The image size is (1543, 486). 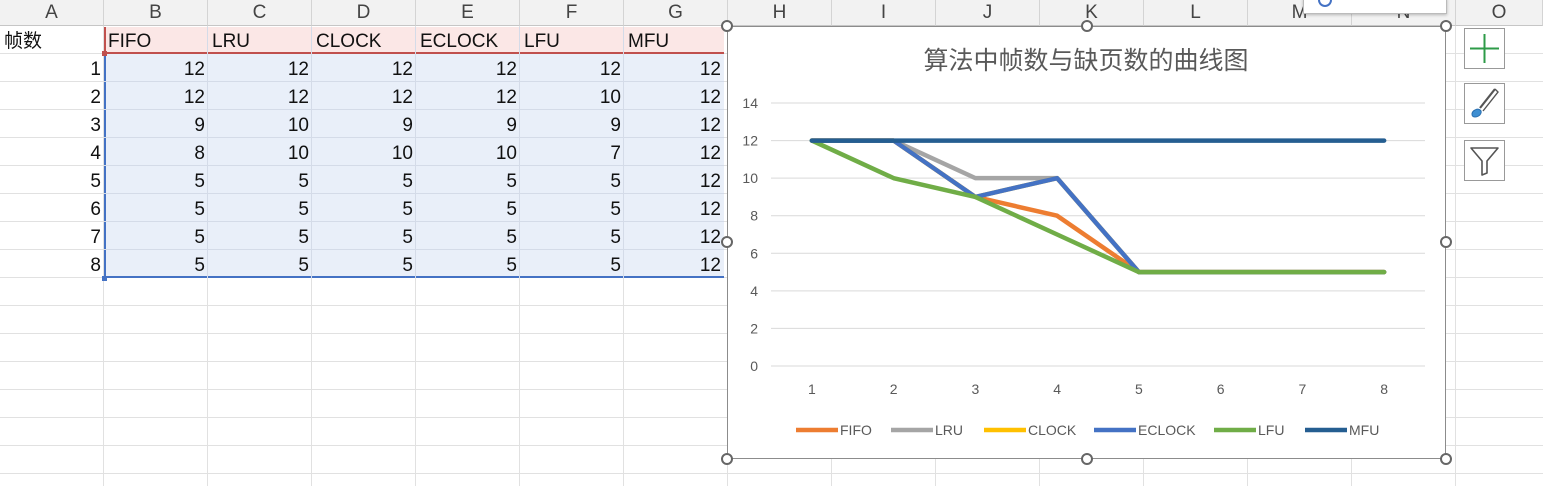 What do you see at coordinates (156, 13) in the screenshot?
I see `column-header-b: B` at bounding box center [156, 13].